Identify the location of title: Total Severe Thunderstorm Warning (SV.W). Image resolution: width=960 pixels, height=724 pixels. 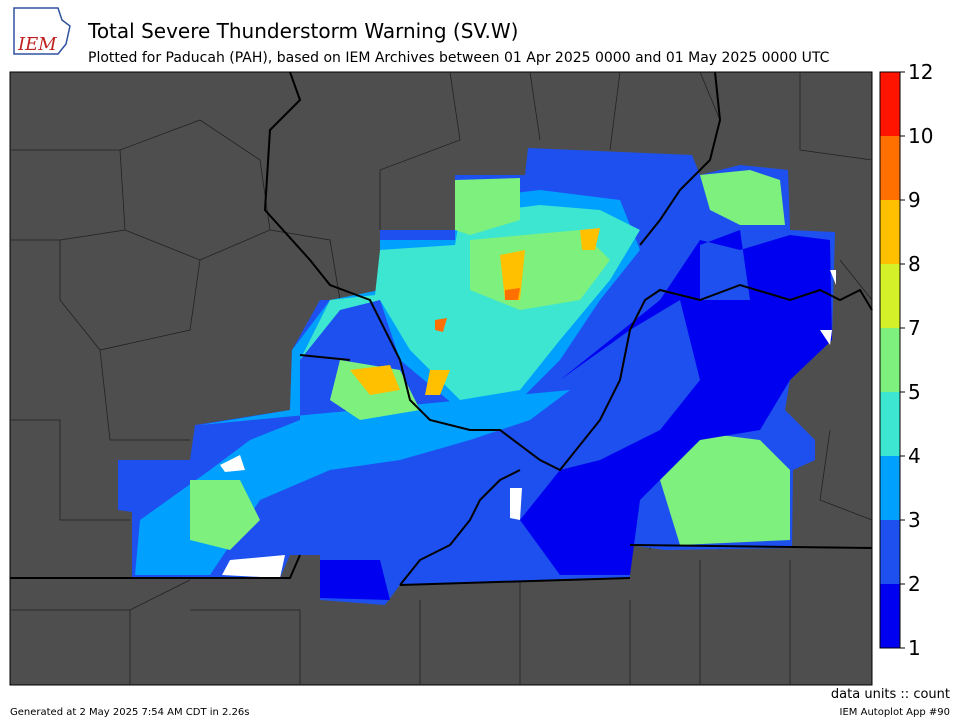
(302, 31).